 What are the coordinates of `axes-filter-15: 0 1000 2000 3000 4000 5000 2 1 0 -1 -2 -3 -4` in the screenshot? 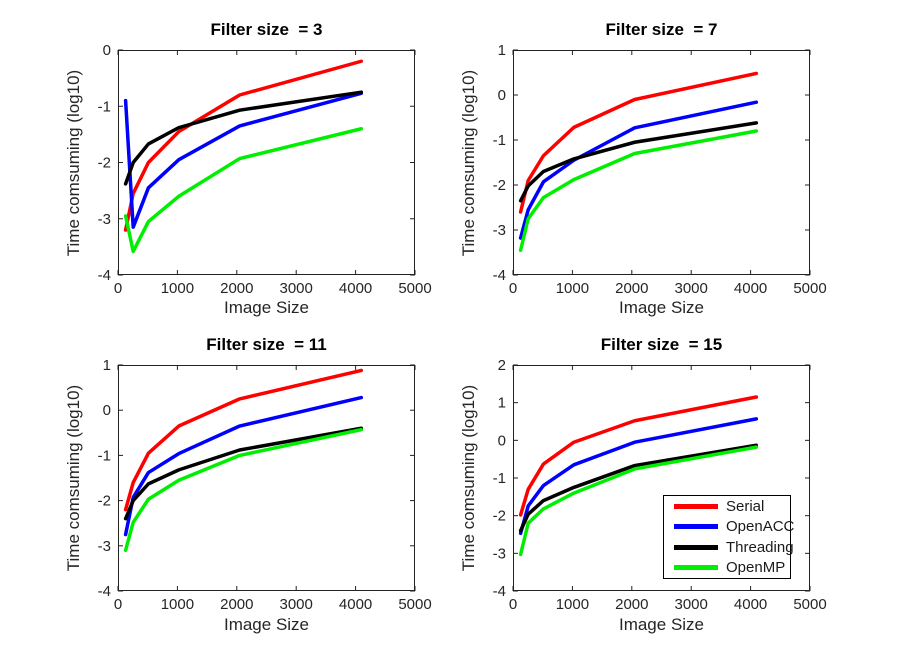 It's located at (660, 485).